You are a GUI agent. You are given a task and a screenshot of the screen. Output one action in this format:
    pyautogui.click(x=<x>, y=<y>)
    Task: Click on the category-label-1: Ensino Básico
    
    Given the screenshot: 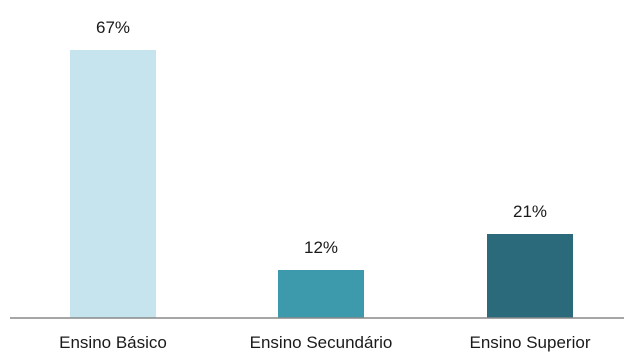 What is the action you would take?
    pyautogui.click(x=113, y=342)
    